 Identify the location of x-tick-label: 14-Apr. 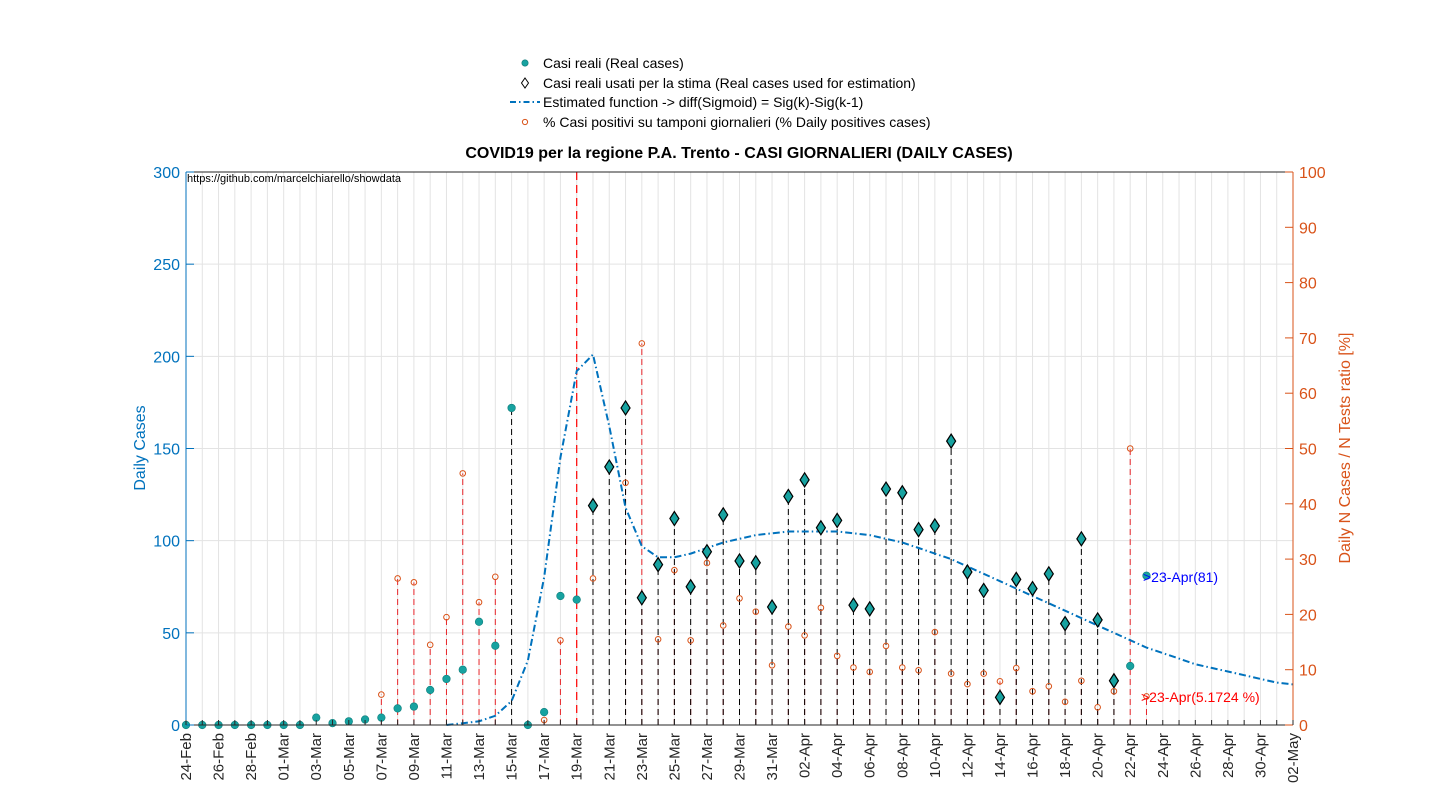
(1000, 755).